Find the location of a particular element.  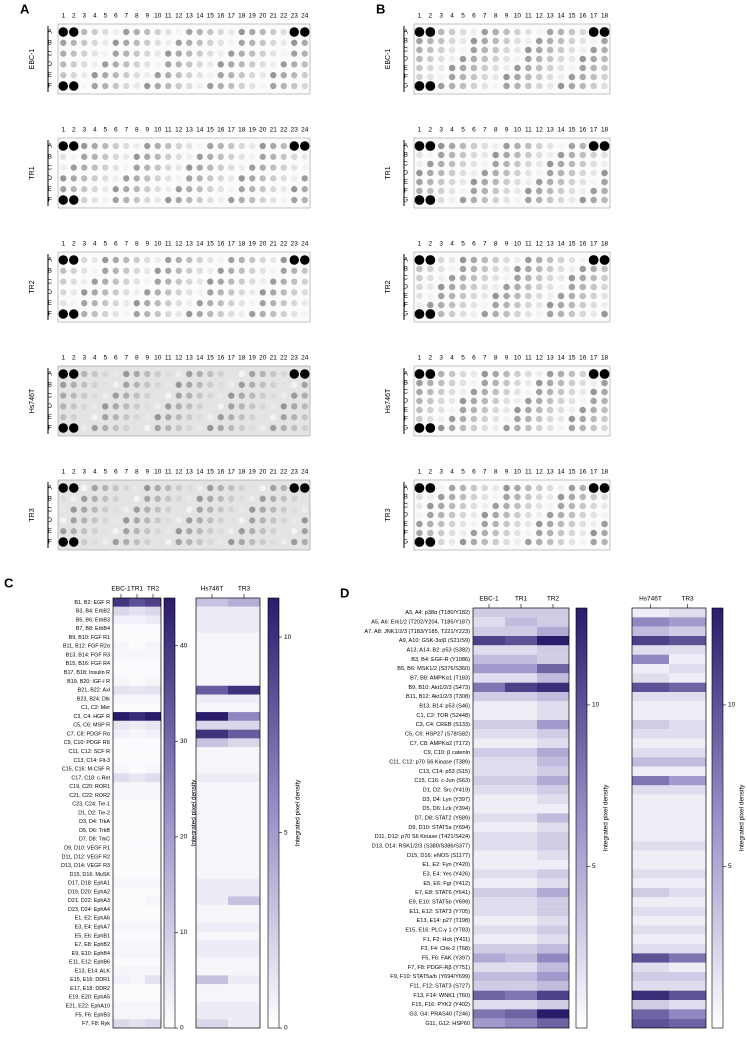

blot-name: TR3 is located at coordinates (32, 514).